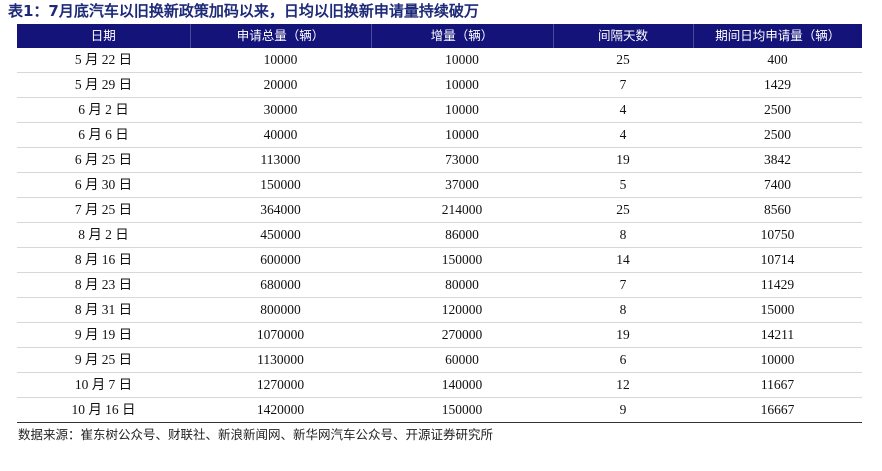 This screenshot has width=882, height=471. Describe the element at coordinates (103, 85) in the screenshot. I see `table-cell: 5 月 29 日` at that location.